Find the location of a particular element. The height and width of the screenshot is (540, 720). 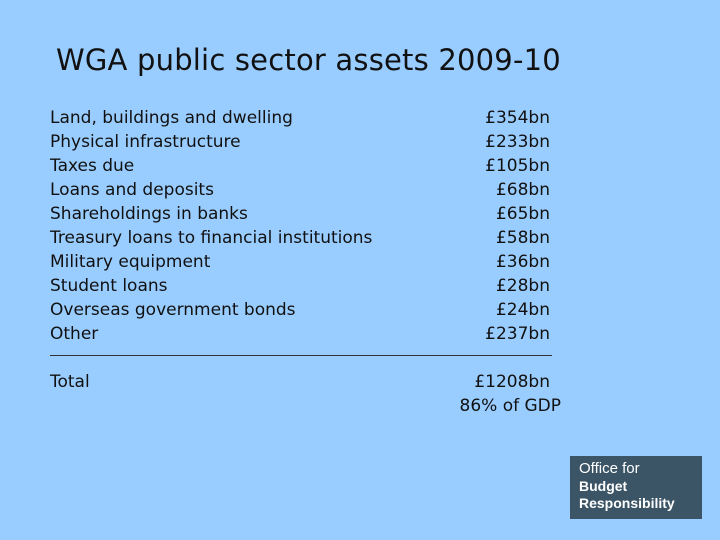

asset-value: £36bn is located at coordinates (522, 262).